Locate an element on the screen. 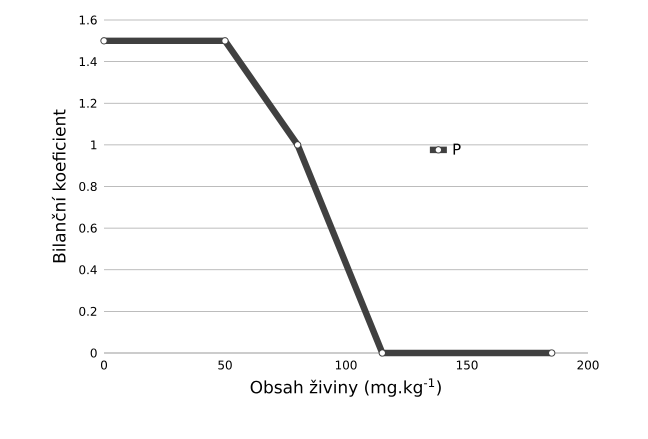 The height and width of the screenshot is (439, 648). y-tick-label: 1.6 is located at coordinates (88, 20).